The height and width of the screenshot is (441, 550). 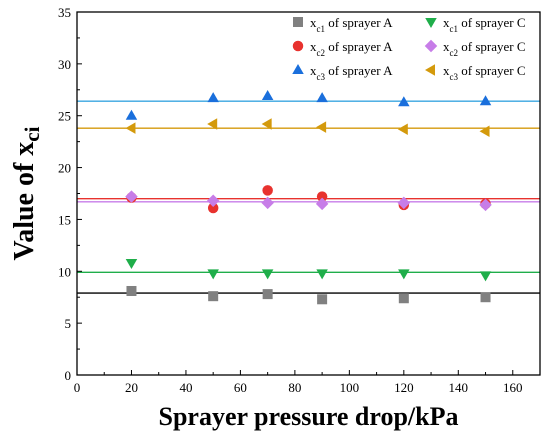 I want to click on x-axis-label: Sprayer pressure drop/kPa, so click(x=308, y=416).